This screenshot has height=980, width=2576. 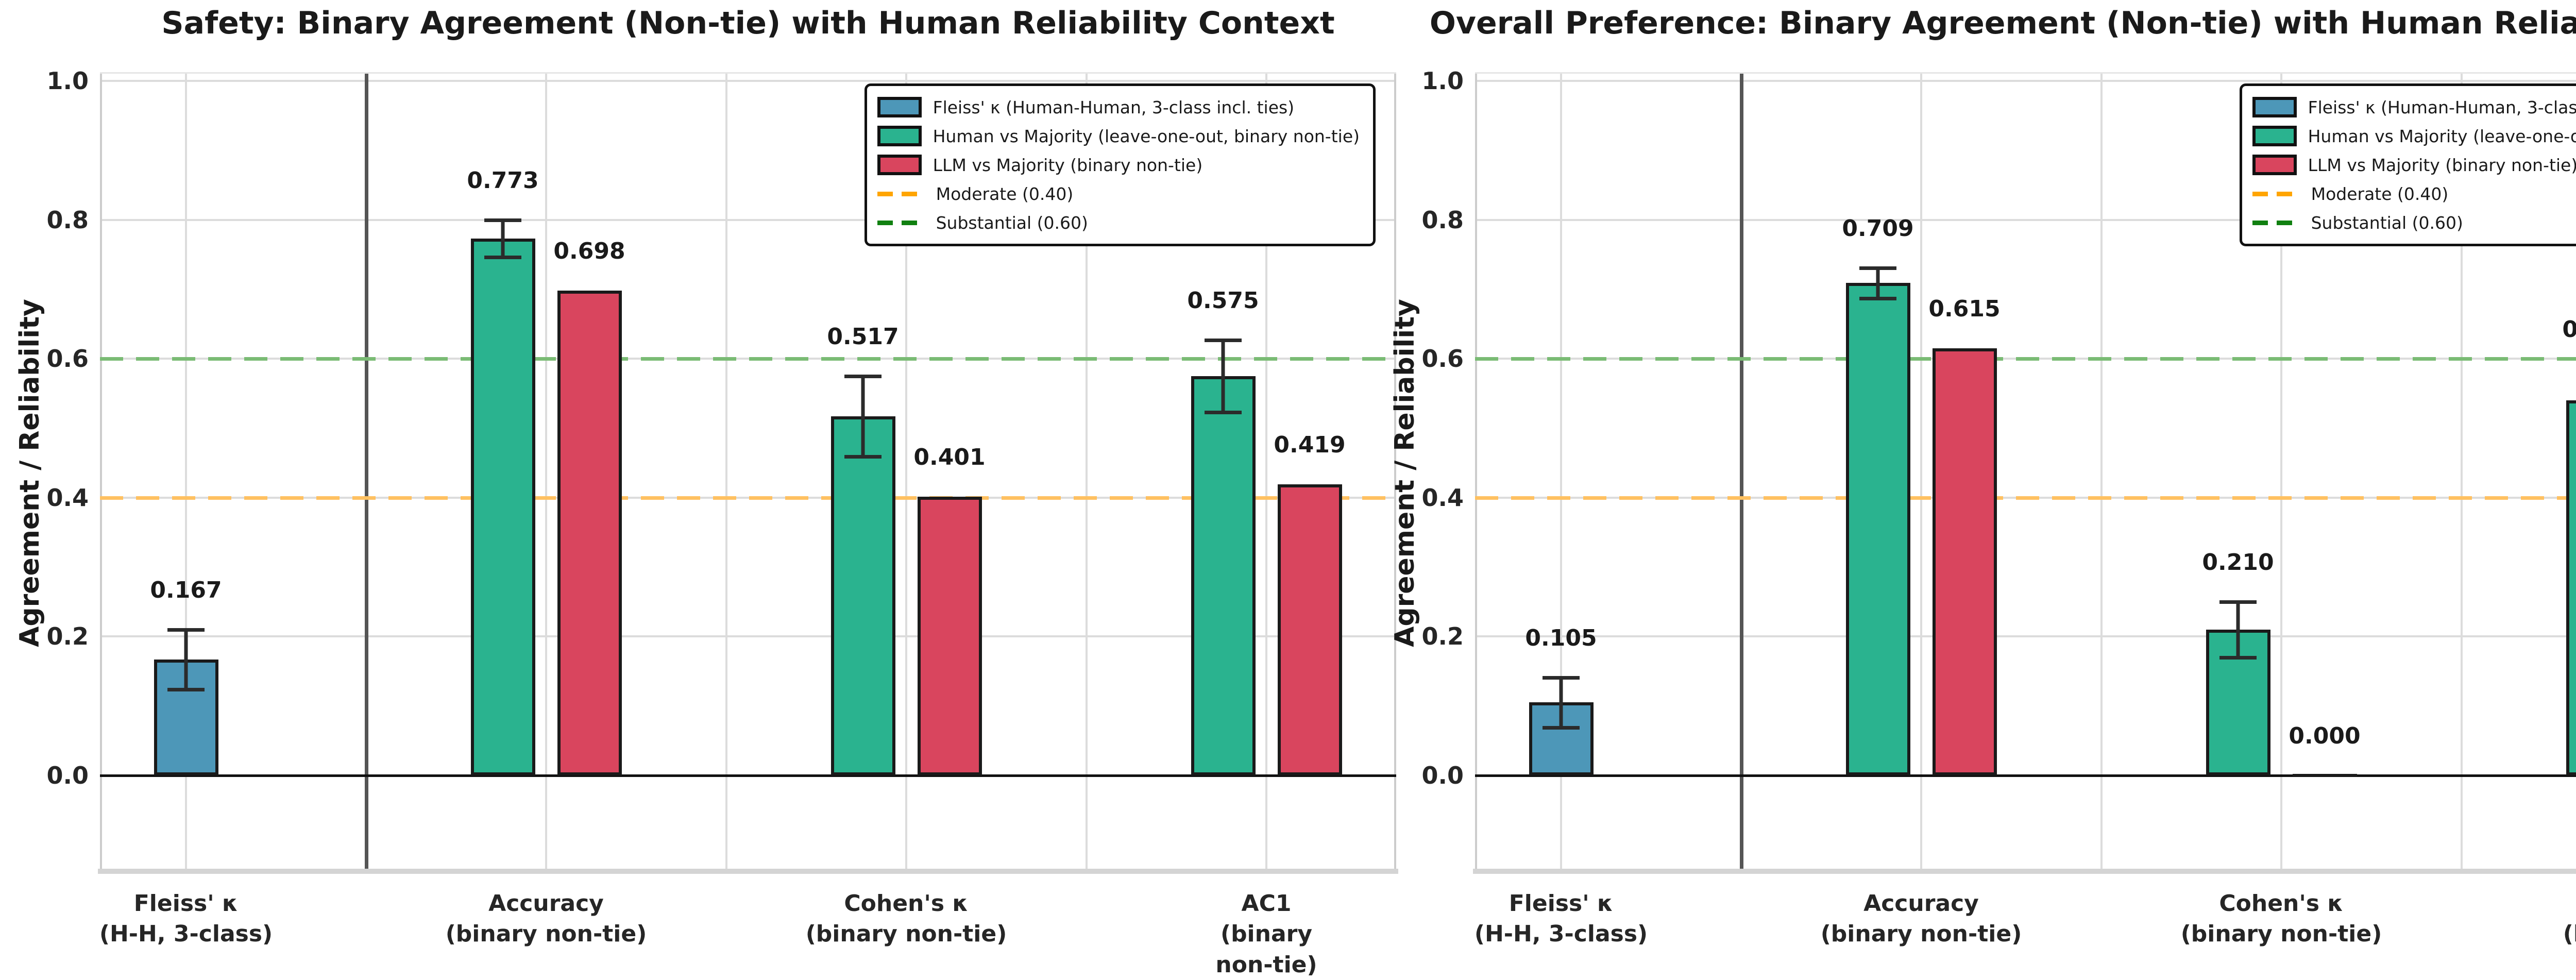 I want to click on bar-value-label: 0.615, so click(x=1964, y=309).